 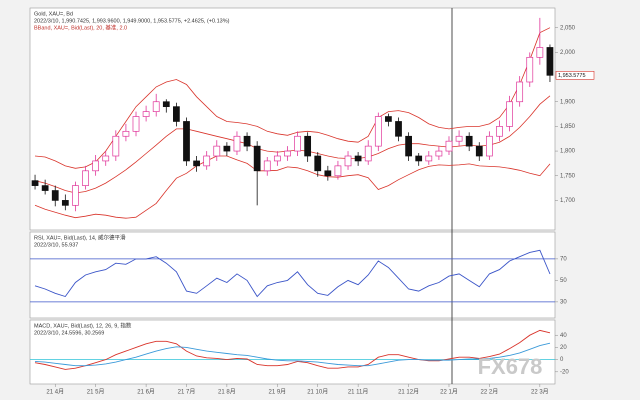 What do you see at coordinates (490, 392) in the screenshot?
I see `x-tick-label: 22 2月` at bounding box center [490, 392].